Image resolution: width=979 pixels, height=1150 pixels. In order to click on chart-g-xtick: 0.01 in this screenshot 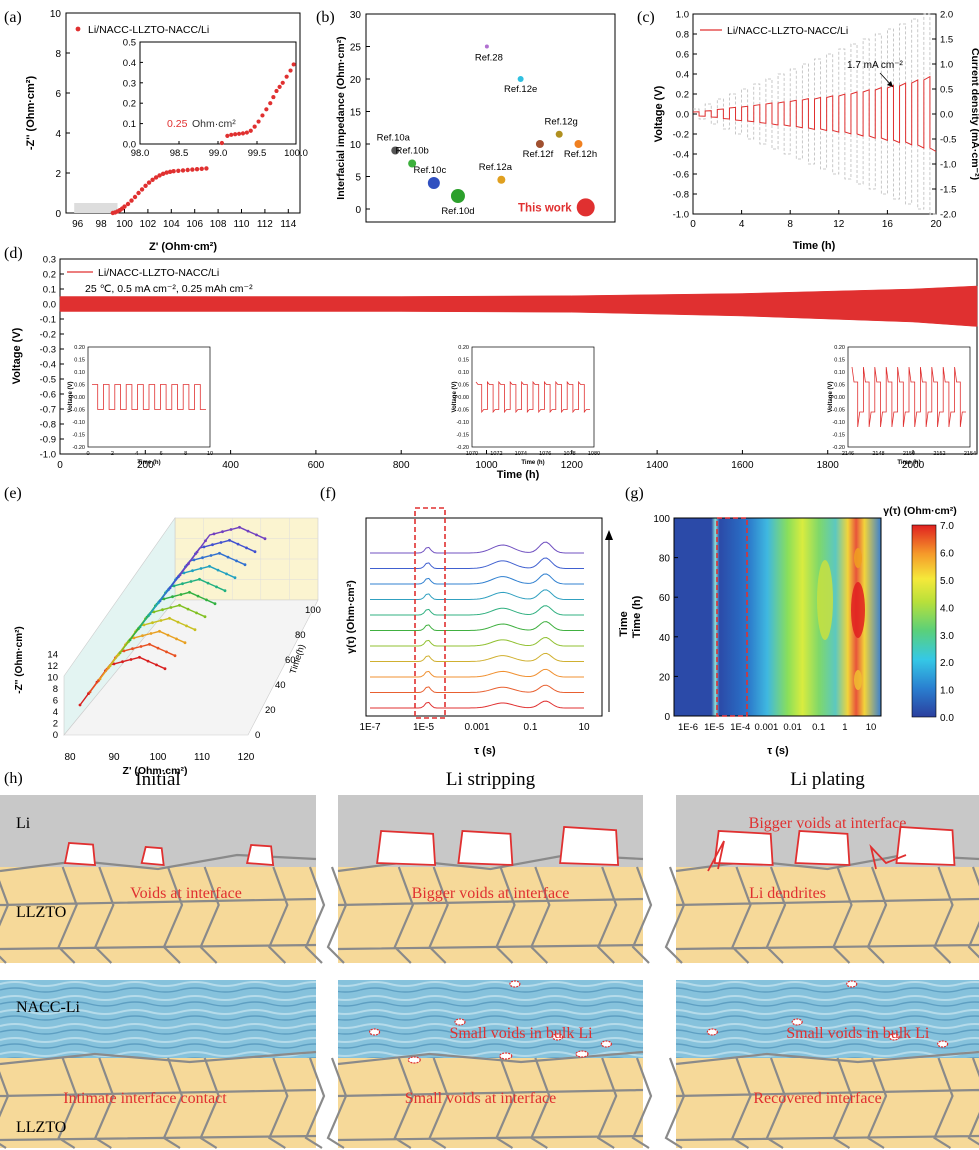, I will do `click(792, 727)`.